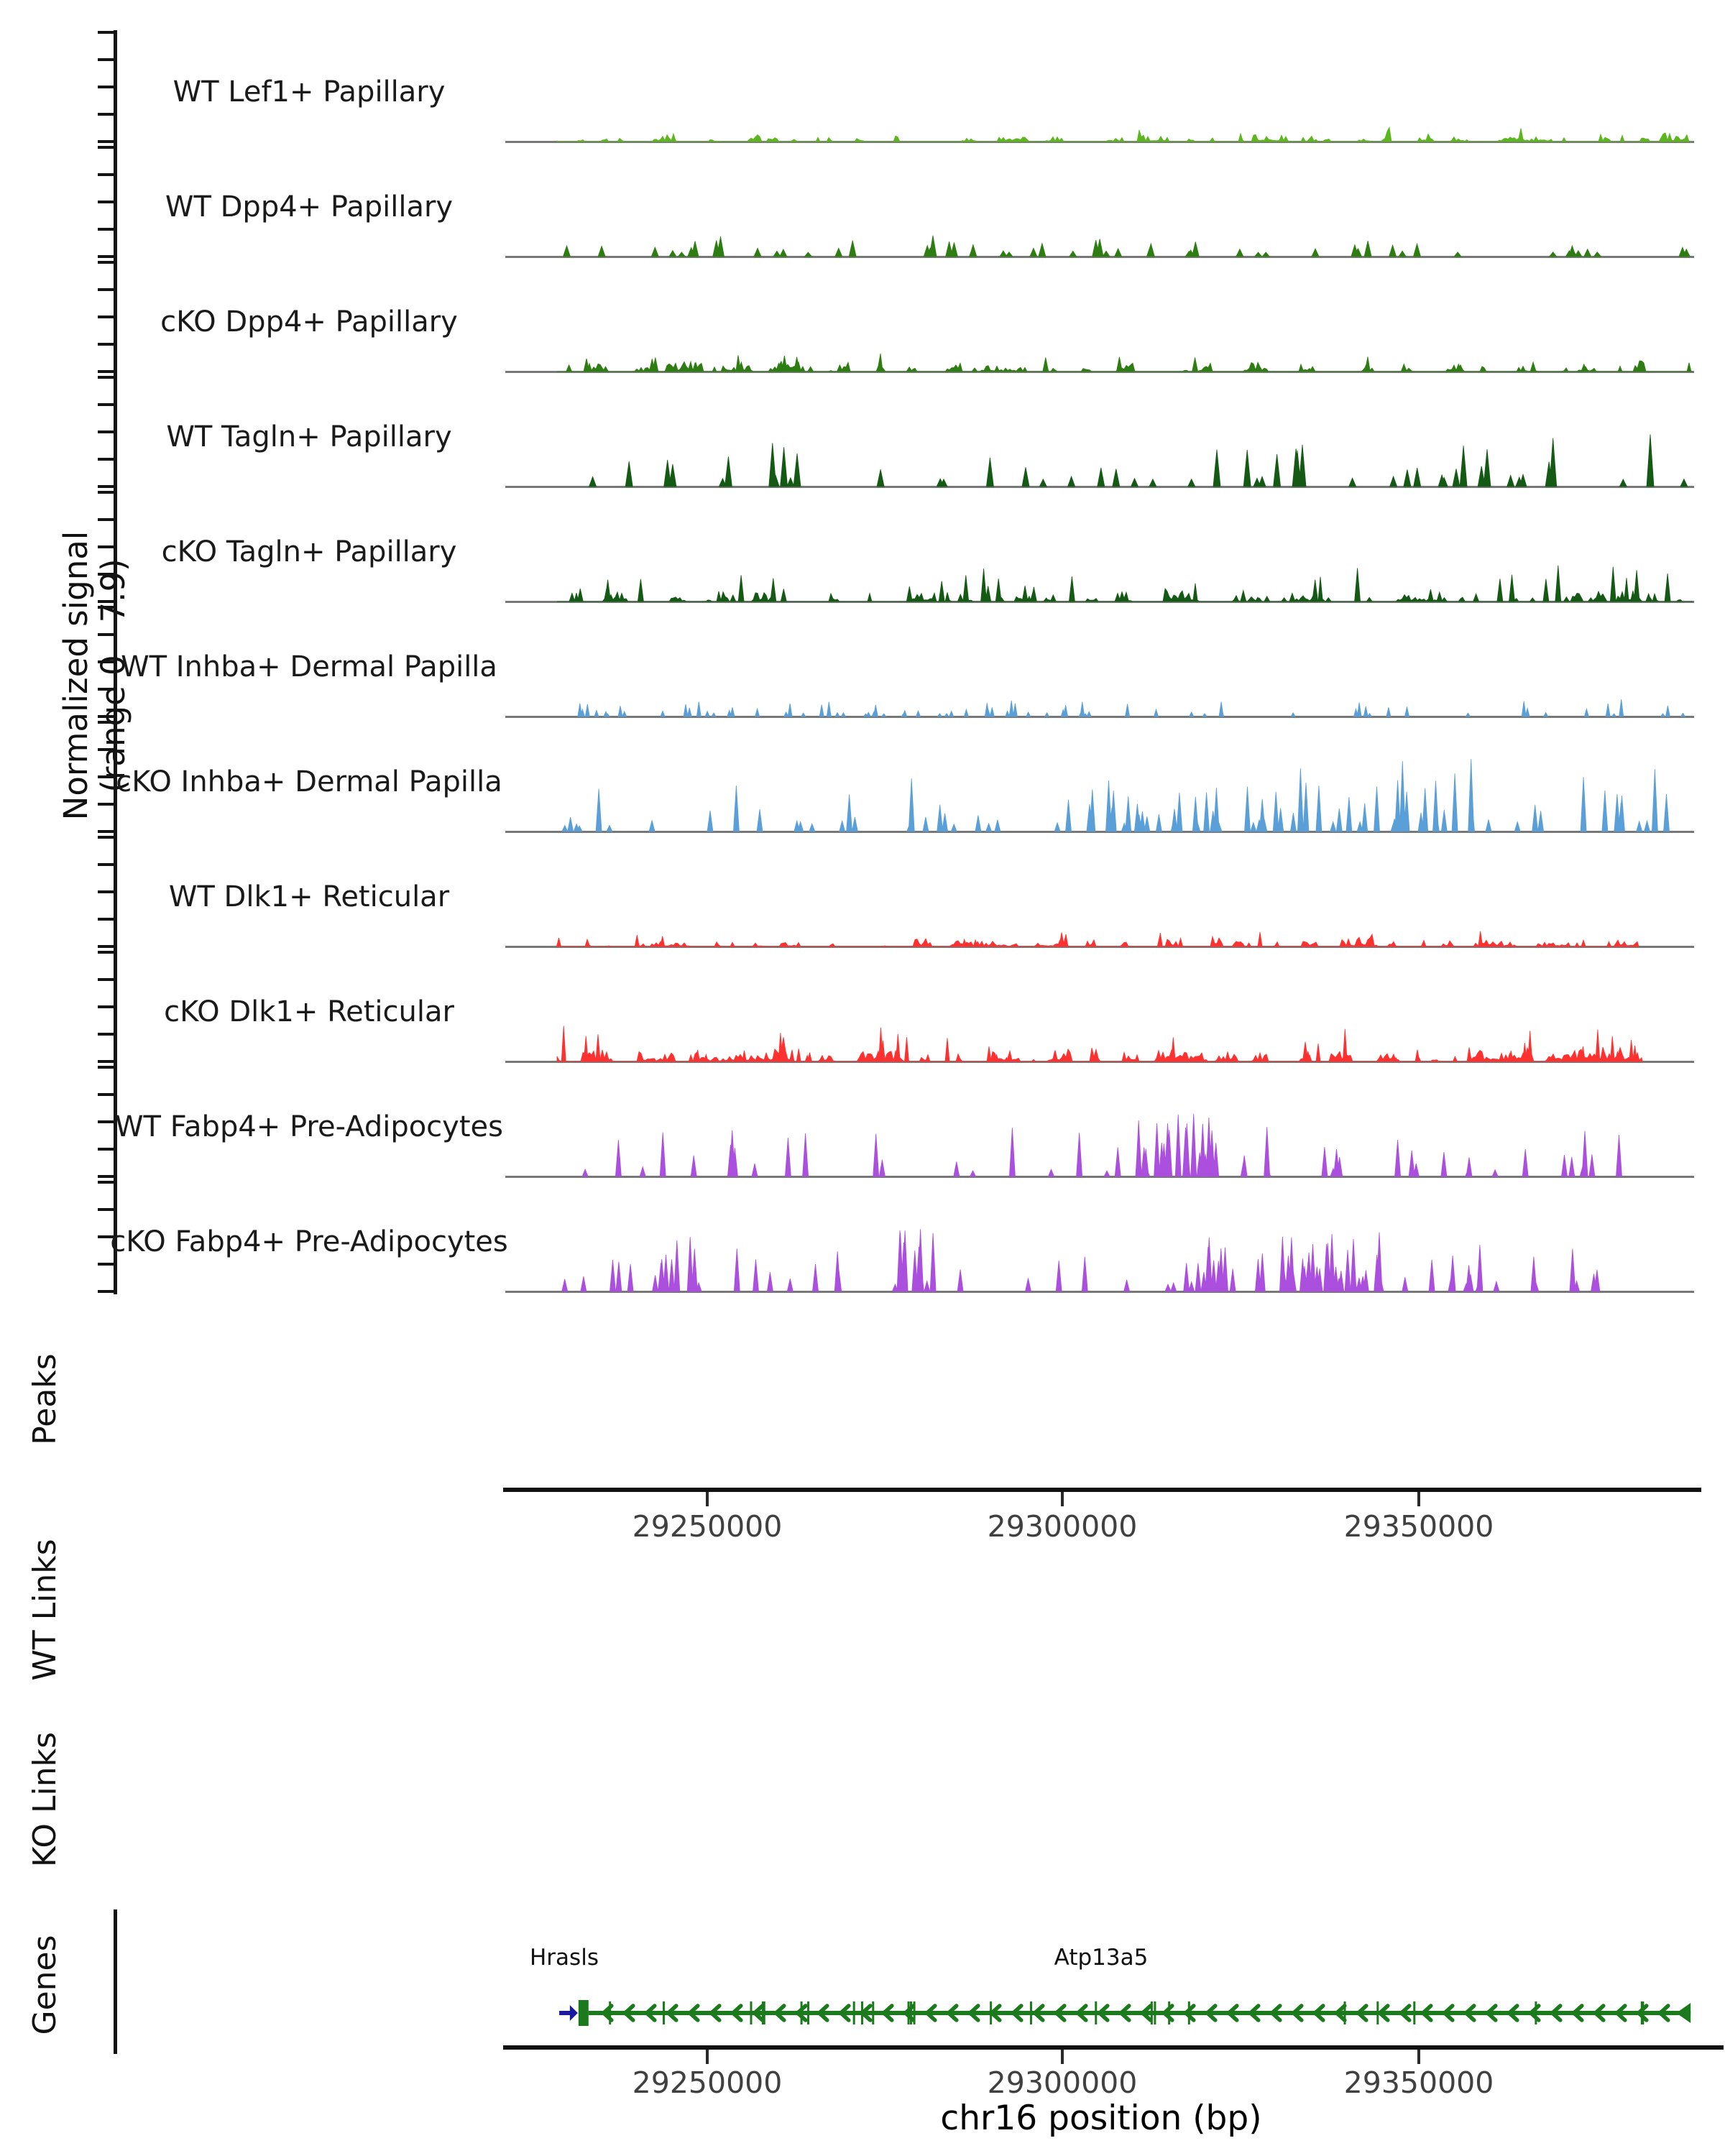  What do you see at coordinates (1102, 1490) in the screenshot?
I see `peaks-axis-line` at bounding box center [1102, 1490].